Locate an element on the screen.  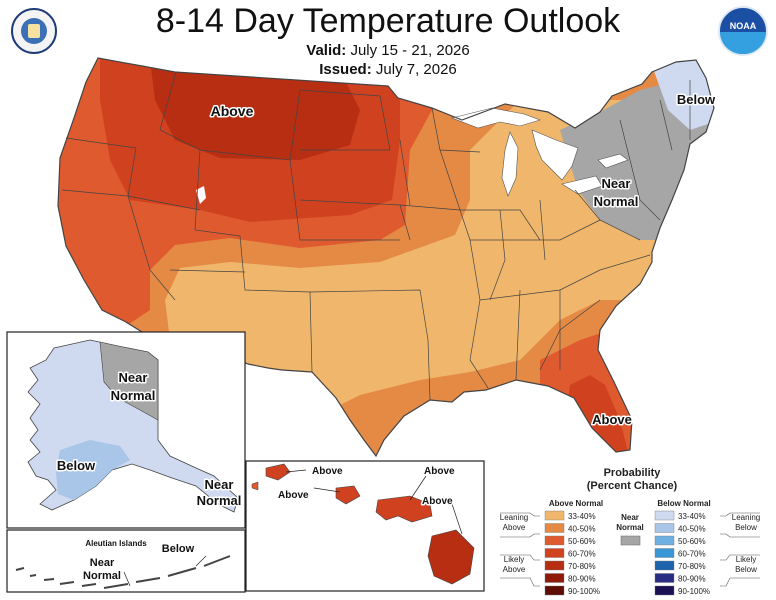
conus-near-label-1: Near is located at coordinates (616, 183).